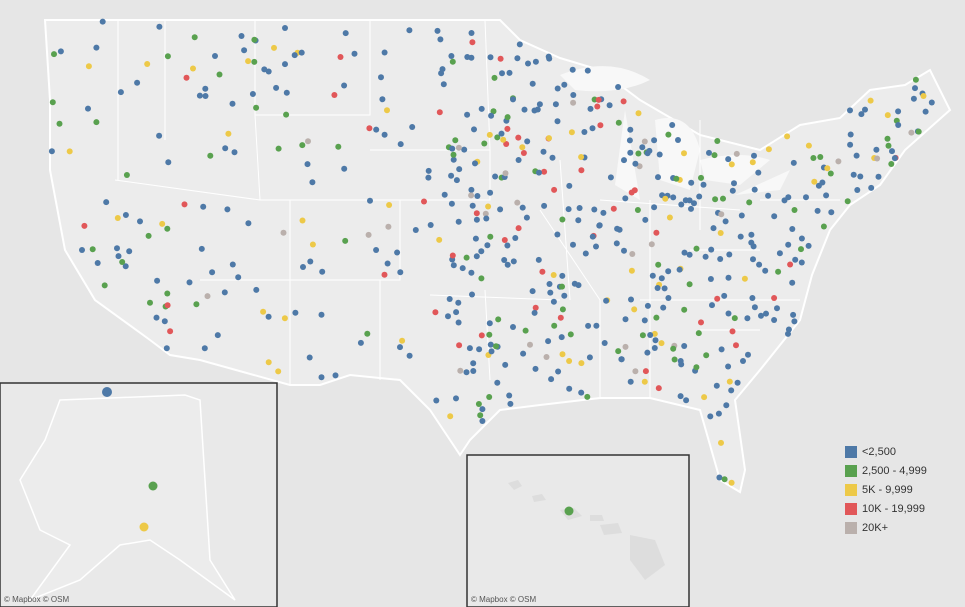 The width and height of the screenshot is (965, 607). What do you see at coordinates (851, 452) in the screenshot?
I see `legend-swatch` at bounding box center [851, 452].